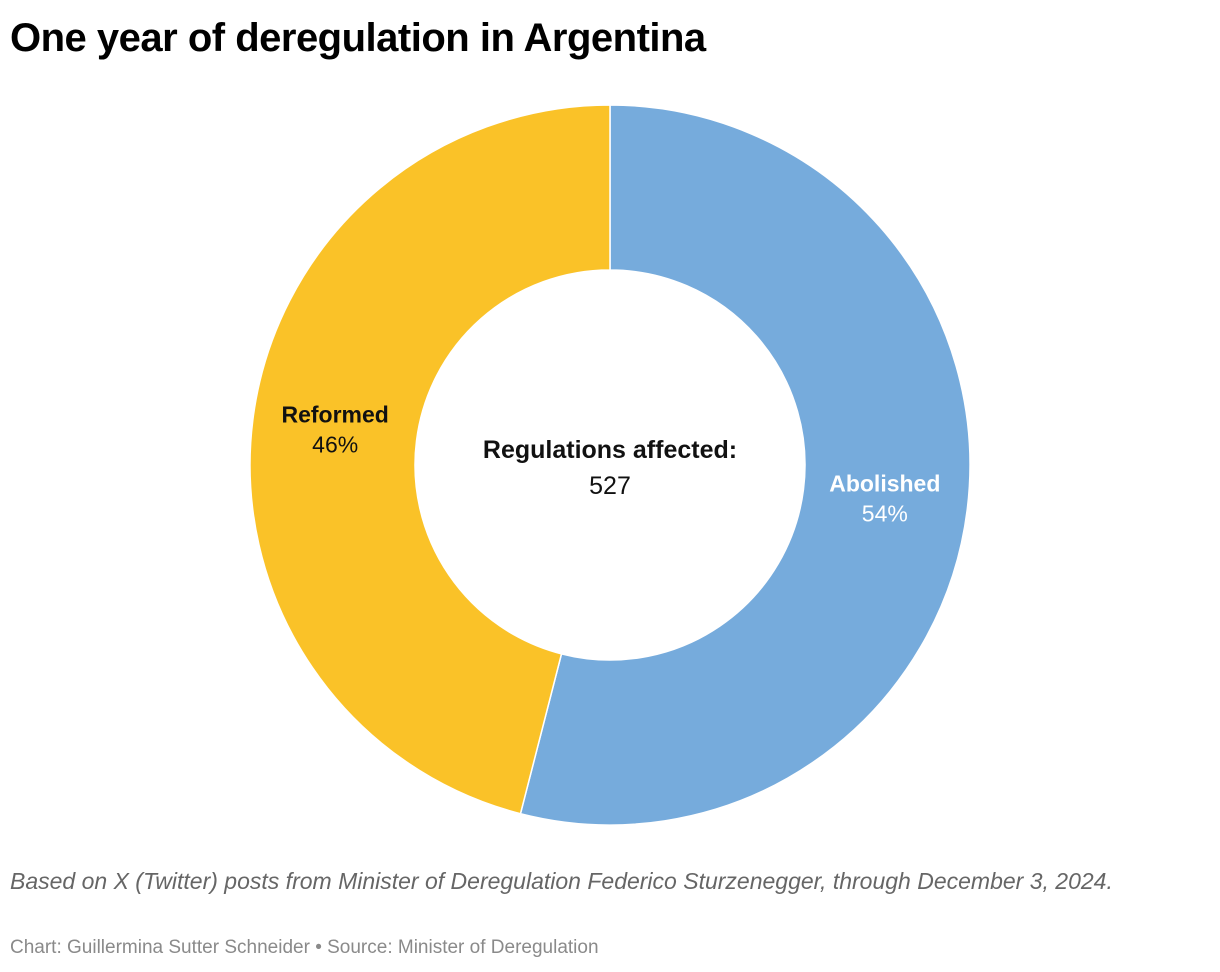 The image size is (1220, 972). Describe the element at coordinates (610, 486) in the screenshot. I see `center-value: 527` at that location.